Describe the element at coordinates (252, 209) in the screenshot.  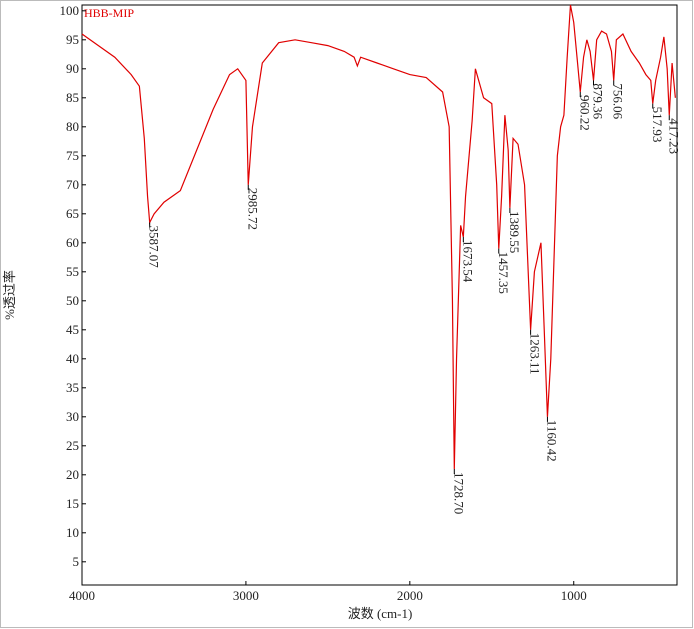
I see `peak-label: 2985.72` at that location.